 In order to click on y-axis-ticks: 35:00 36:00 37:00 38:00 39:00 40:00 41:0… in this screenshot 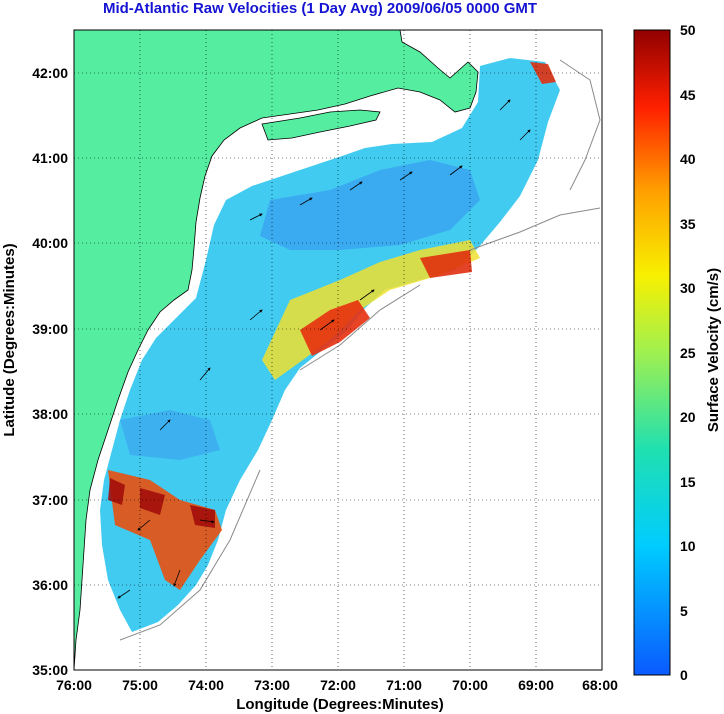, I will do `click(50, 371)`.